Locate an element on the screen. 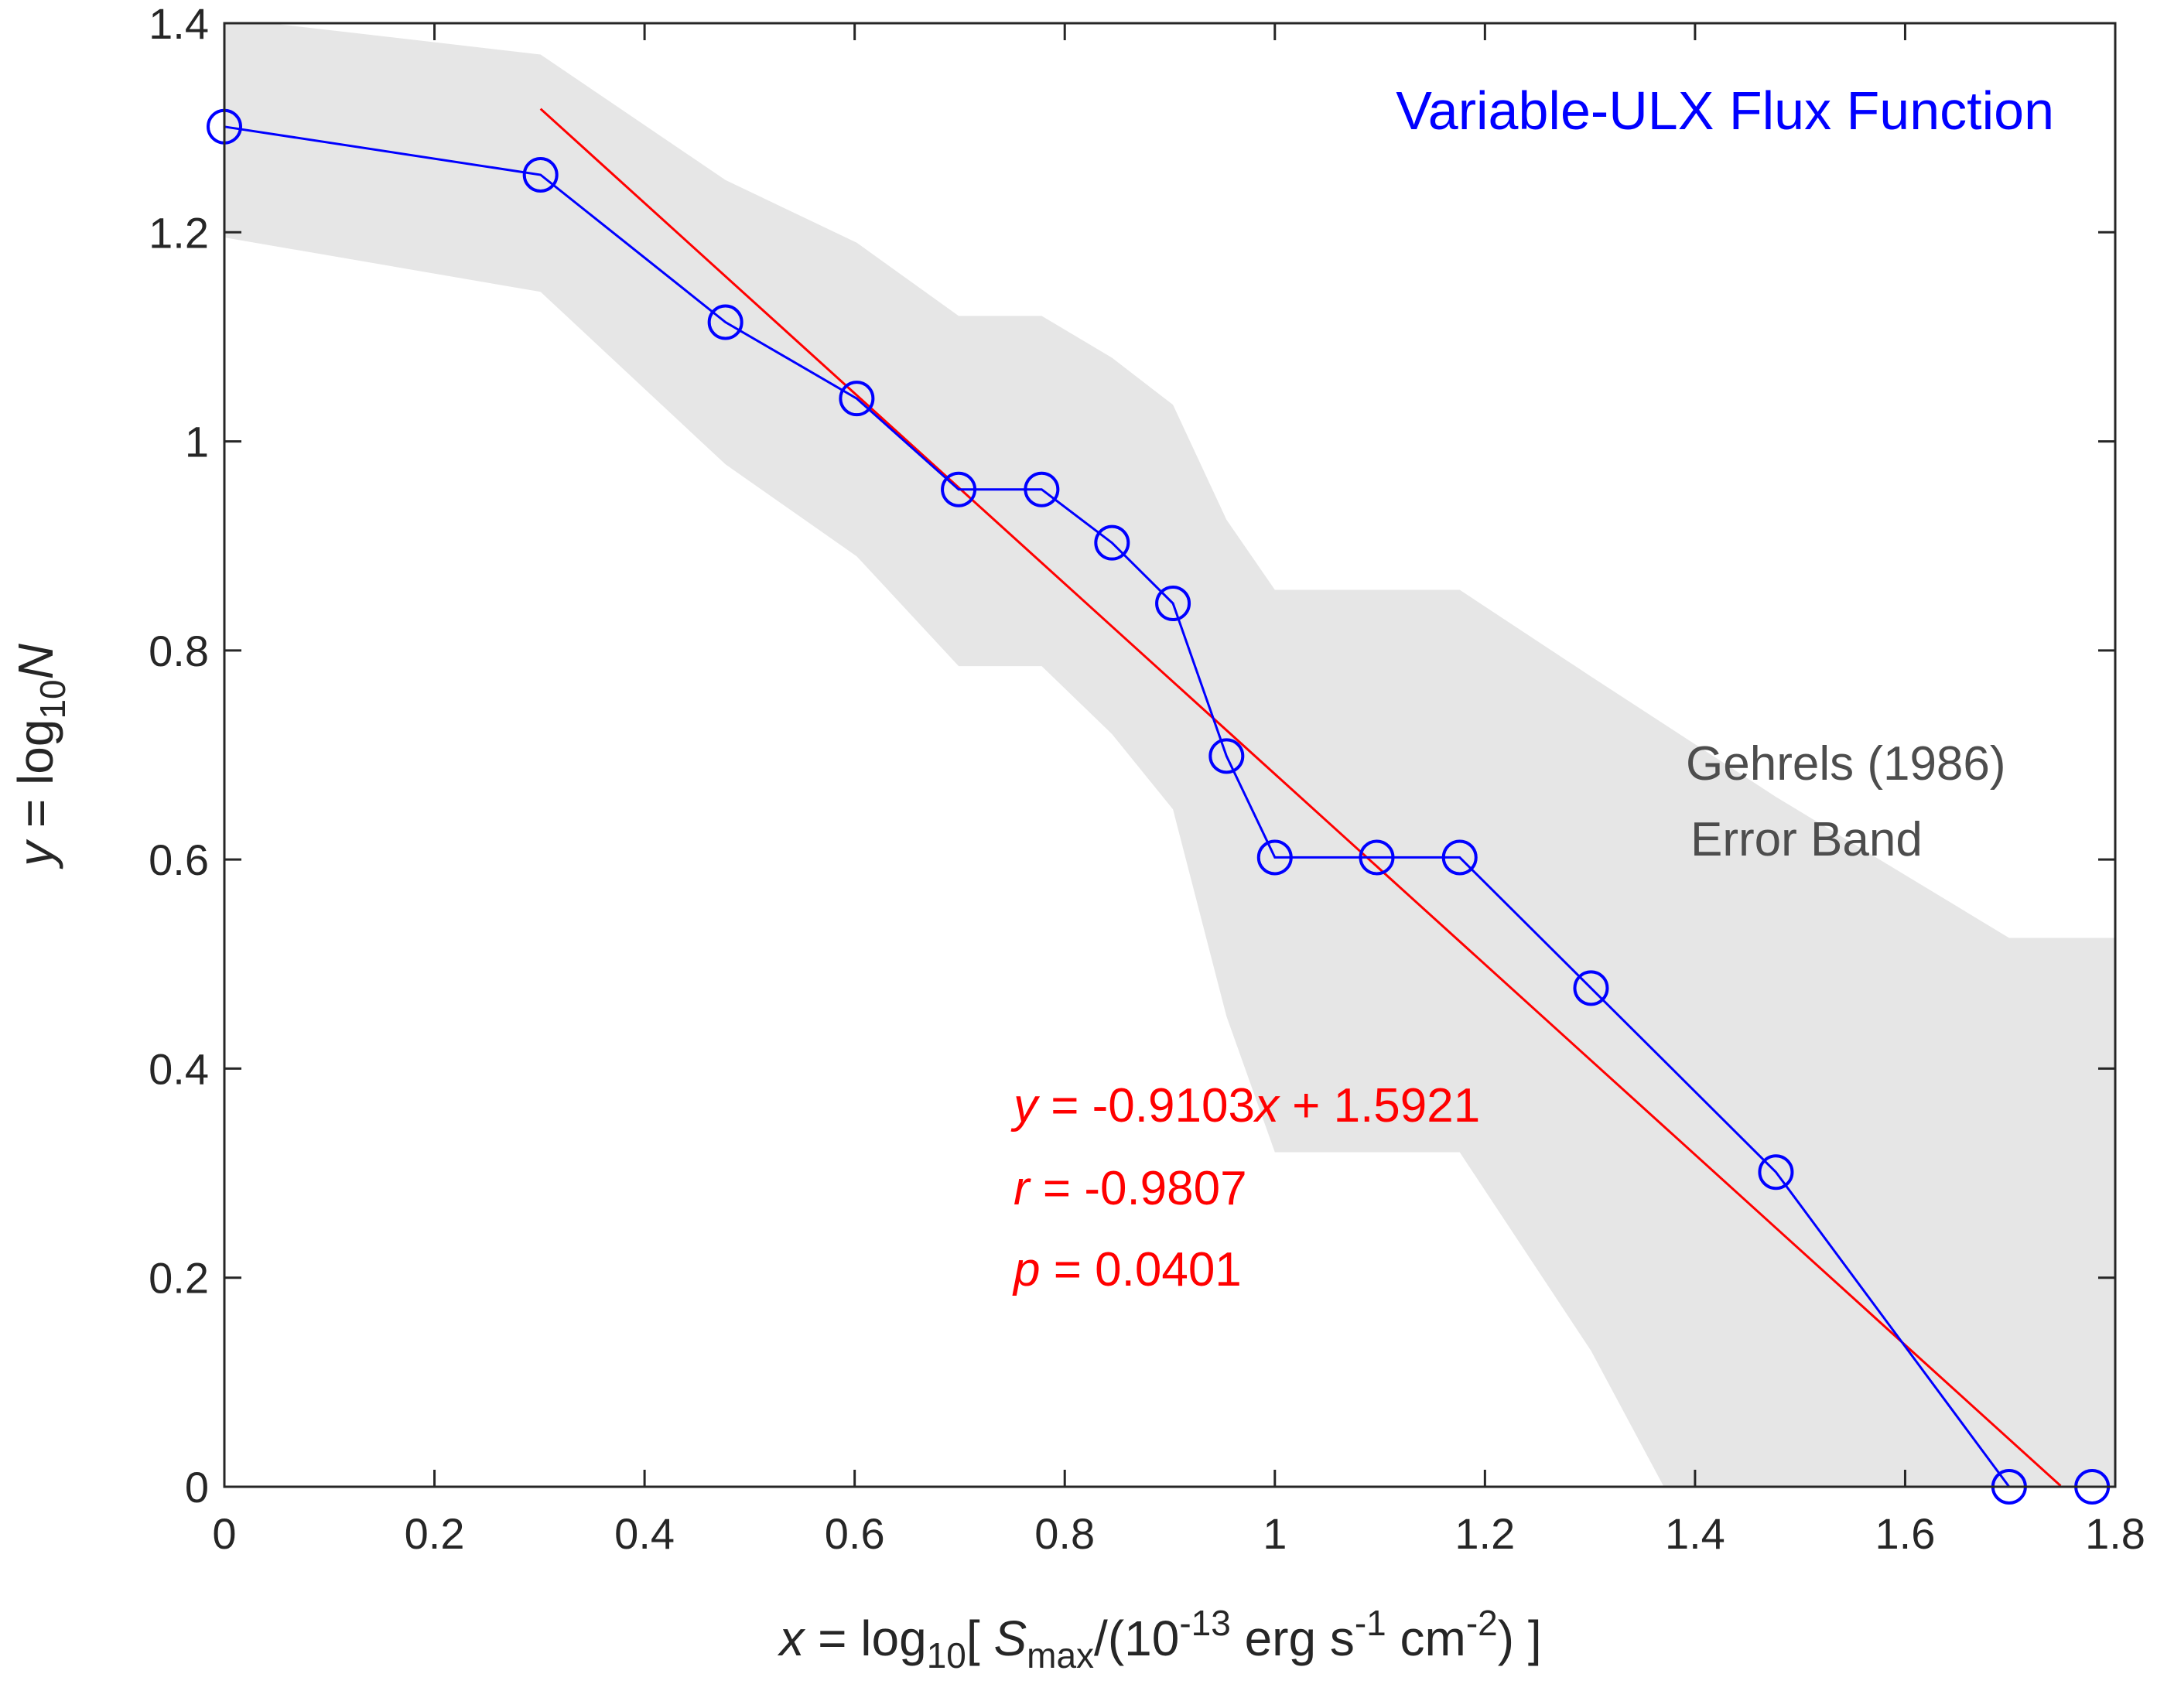 This screenshot has width=2157, height=1708. y-tick-label: 1.4 is located at coordinates (179, 24).